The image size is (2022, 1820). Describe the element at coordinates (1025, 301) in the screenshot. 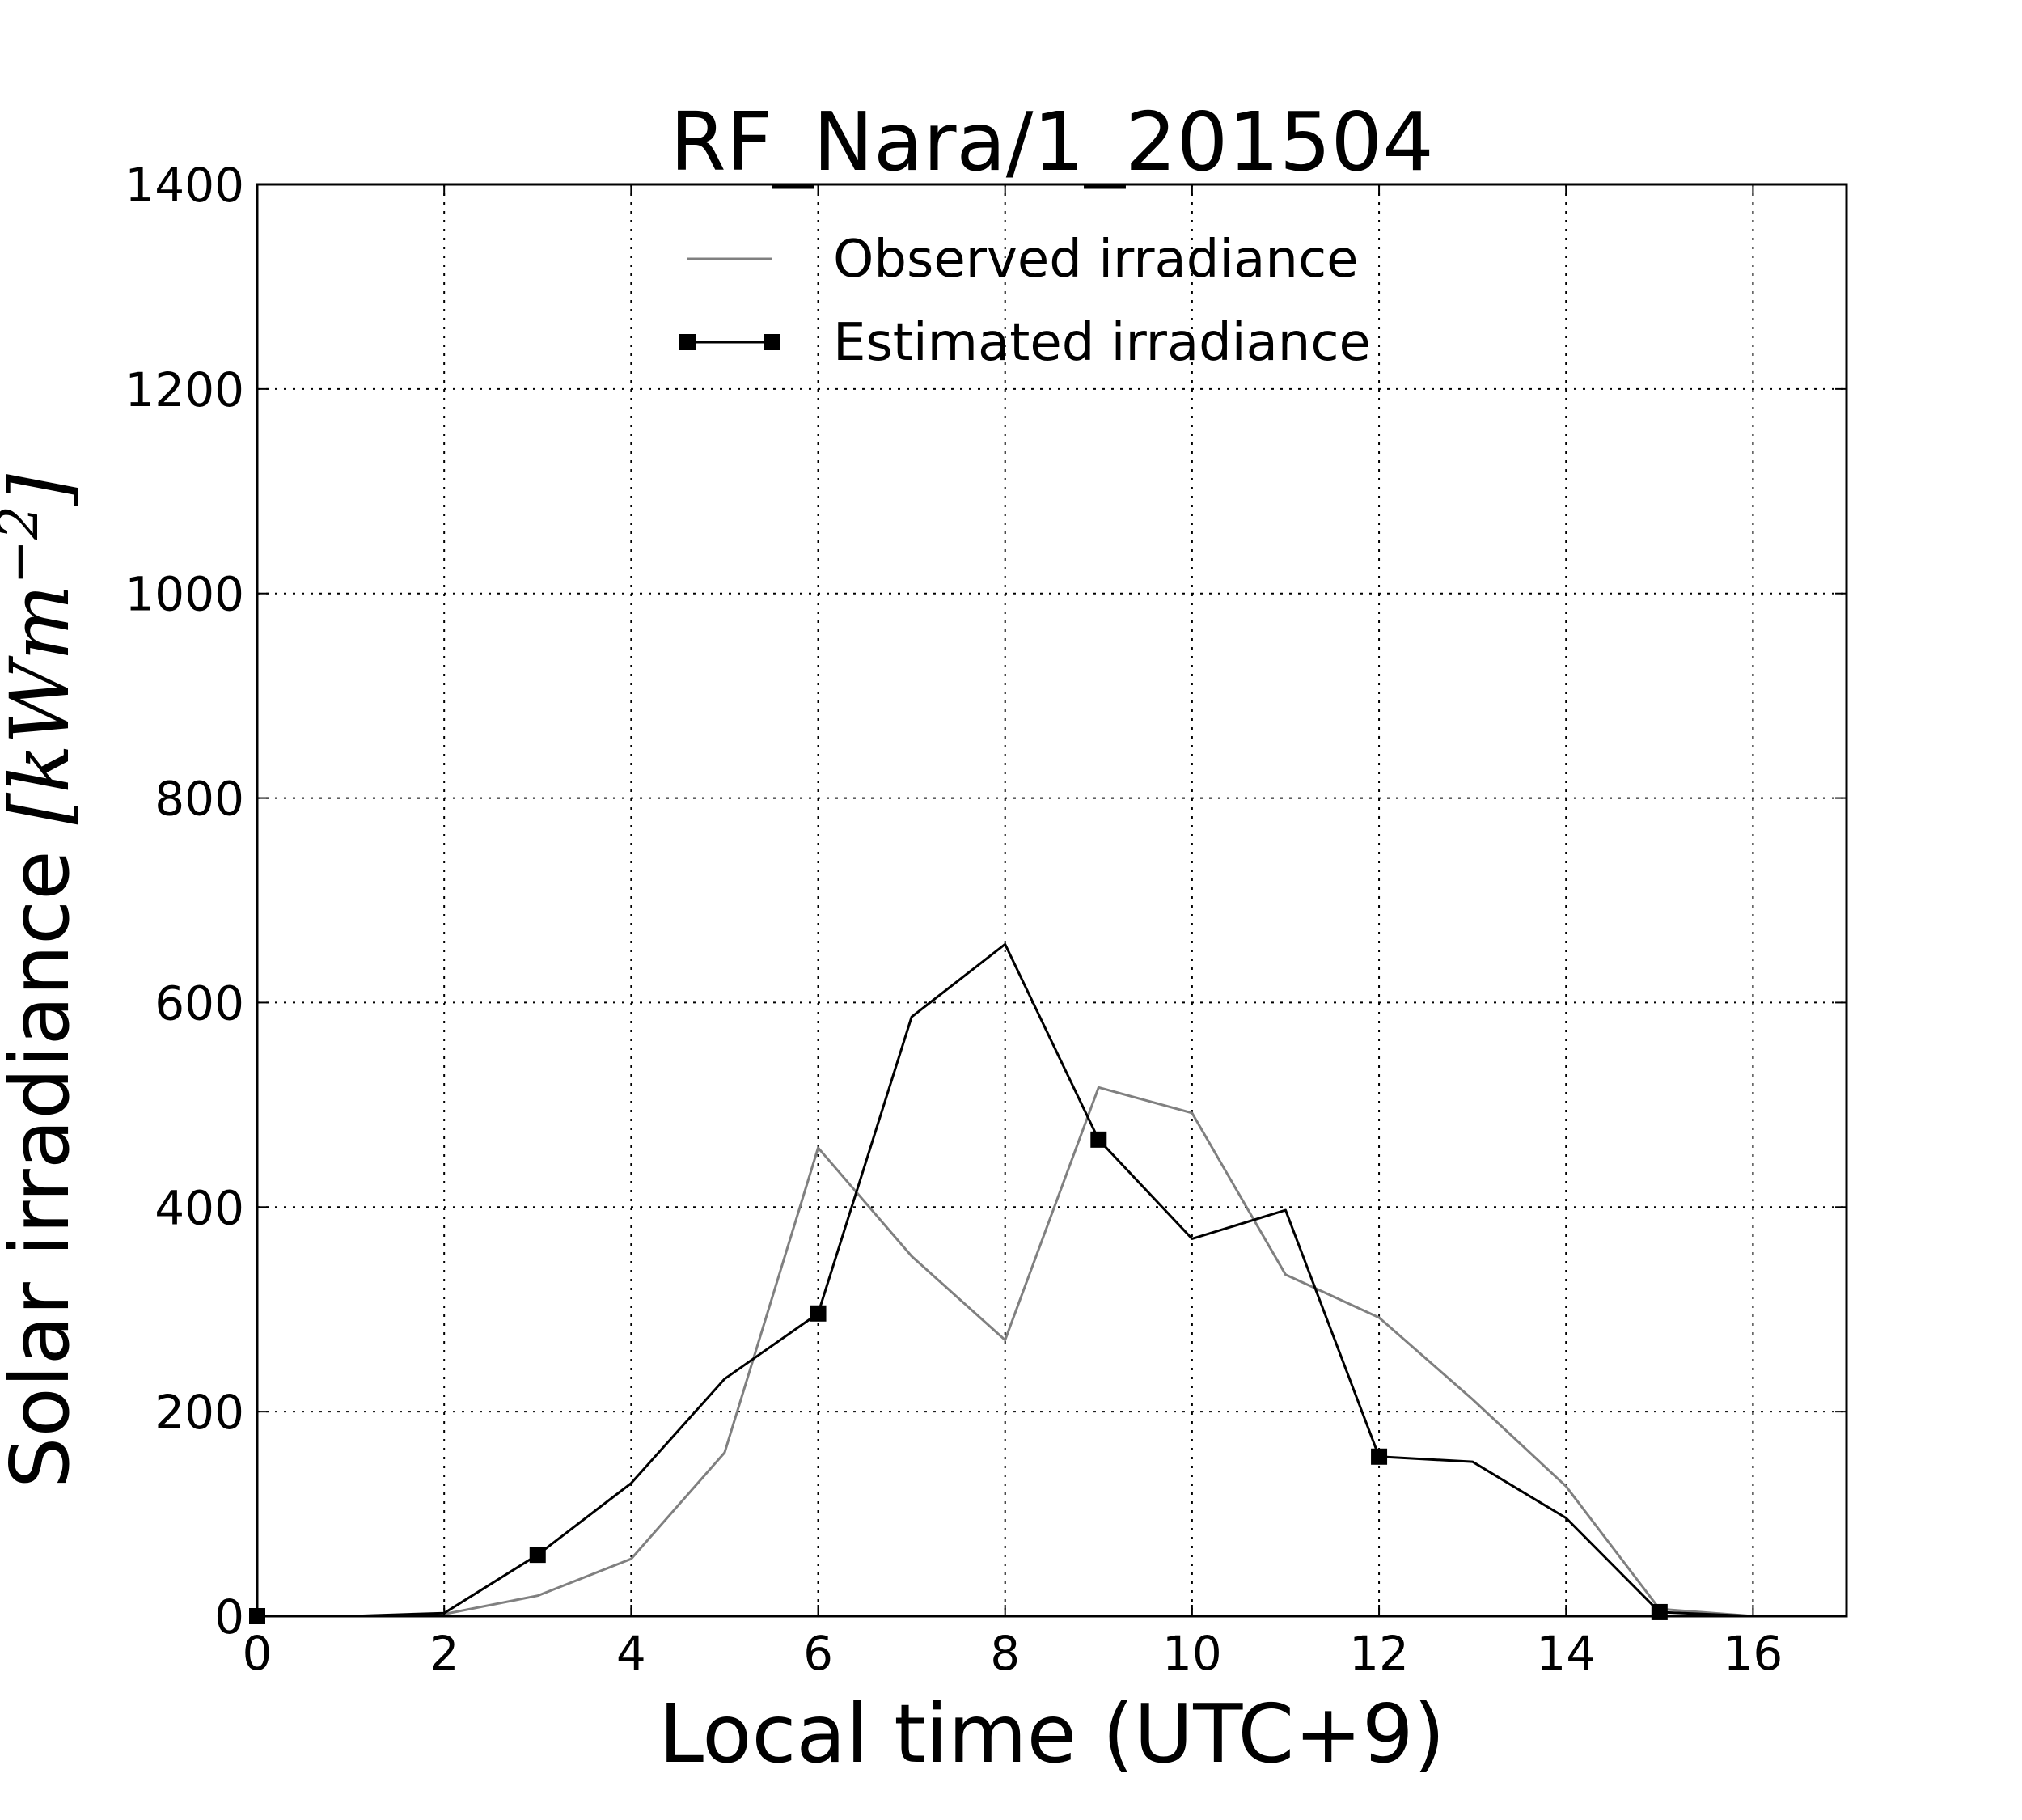

I see `legend: Observed irradiance Estimated irradiance` at that location.